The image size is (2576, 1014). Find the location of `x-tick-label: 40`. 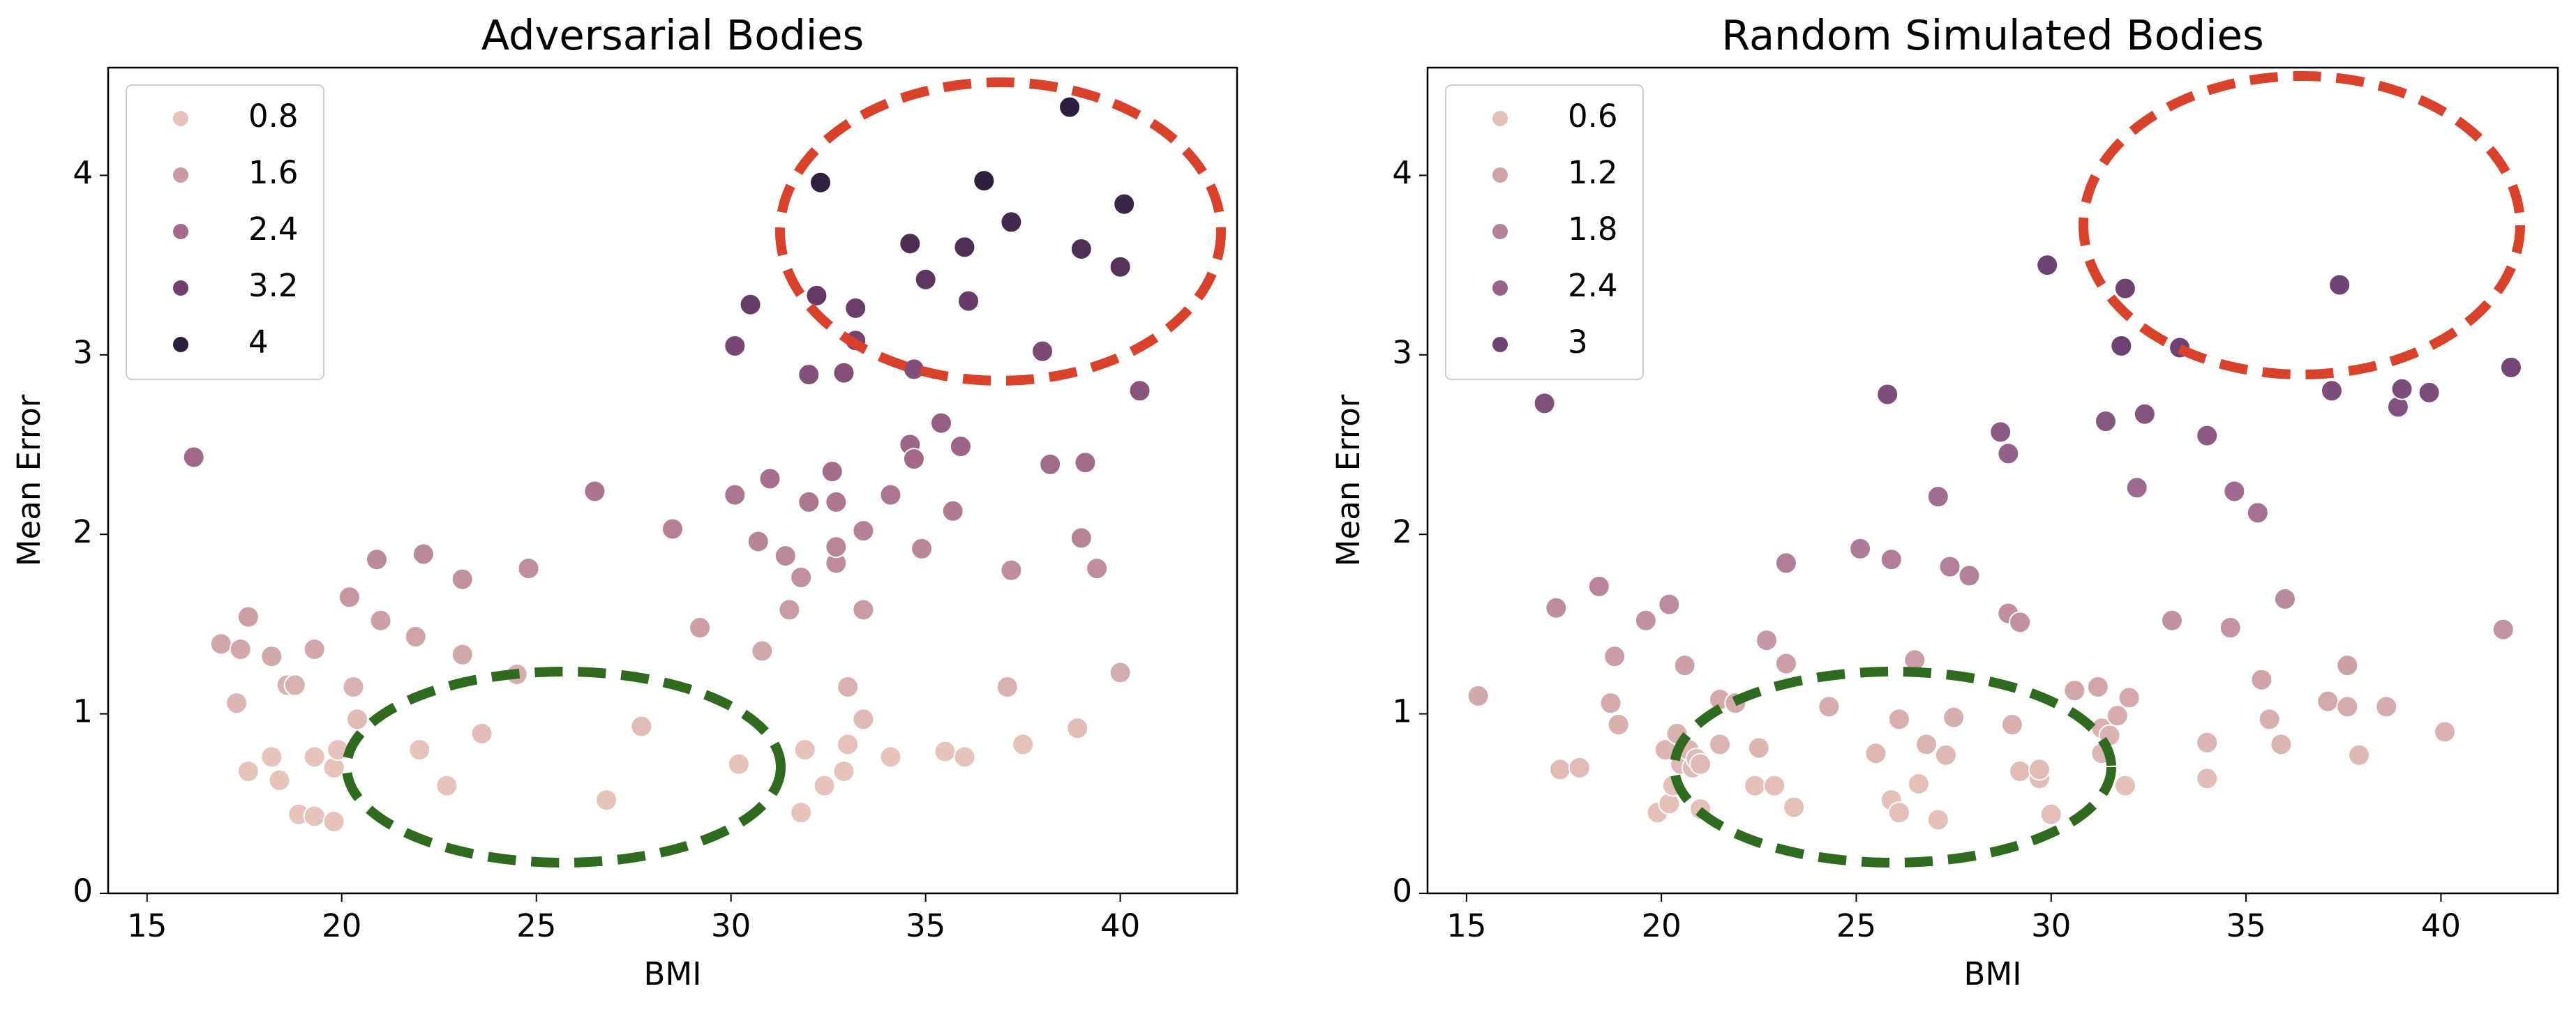

x-tick-label: 40 is located at coordinates (2441, 925).